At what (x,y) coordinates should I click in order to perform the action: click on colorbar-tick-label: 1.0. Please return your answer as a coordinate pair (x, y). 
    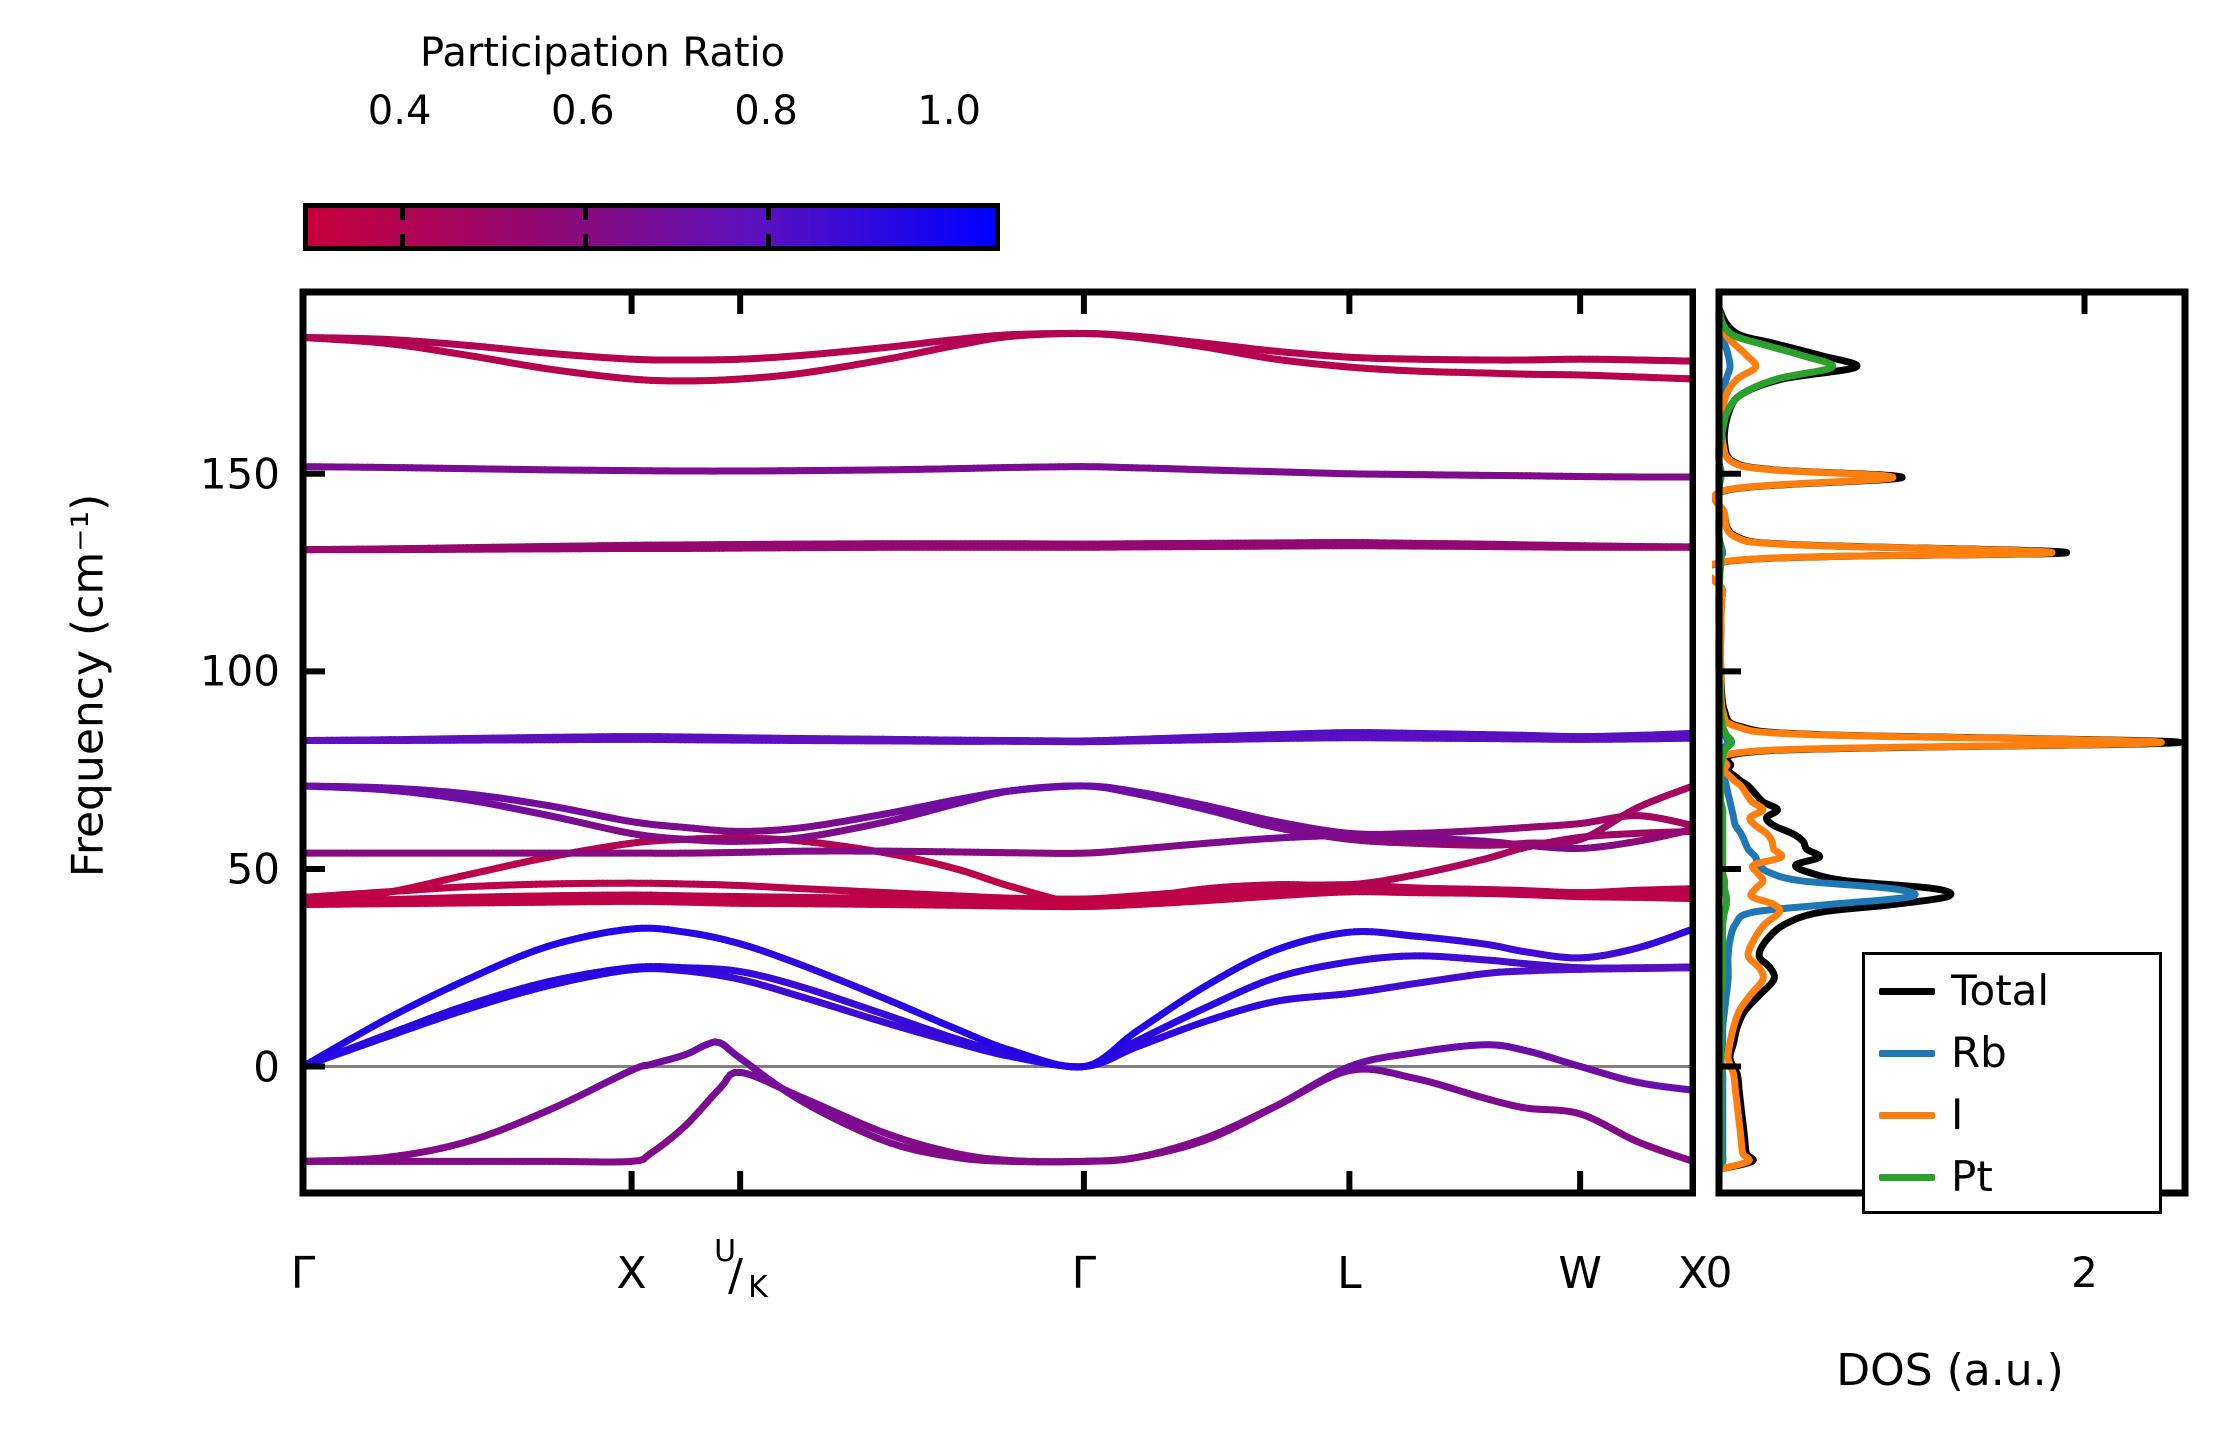
    Looking at the image, I should click on (949, 111).